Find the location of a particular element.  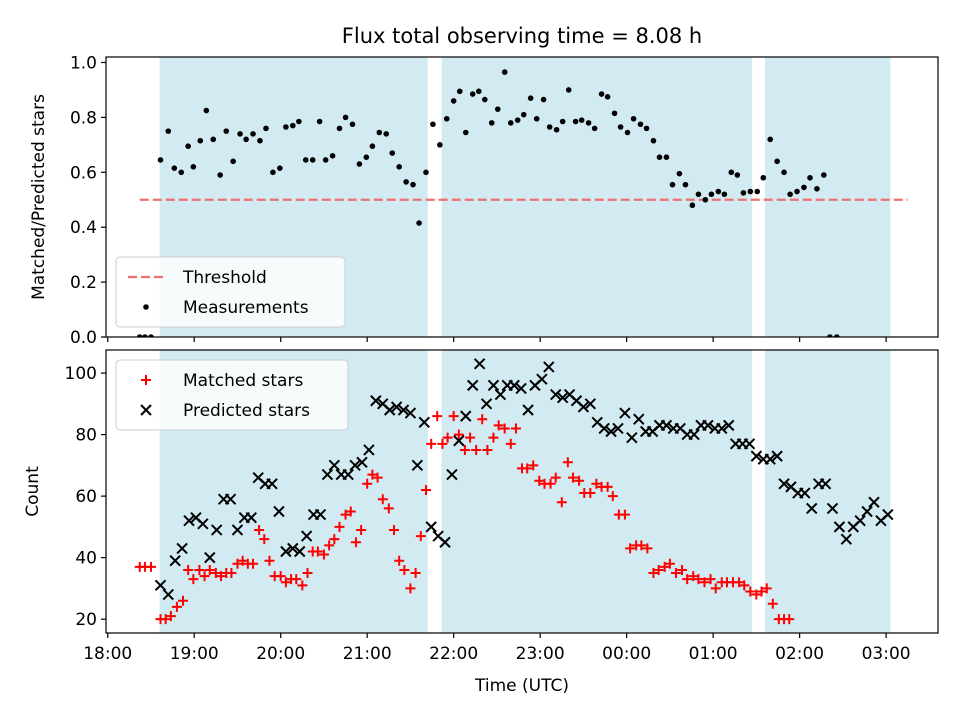

x-tick-label: 02:00 is located at coordinates (799, 654).